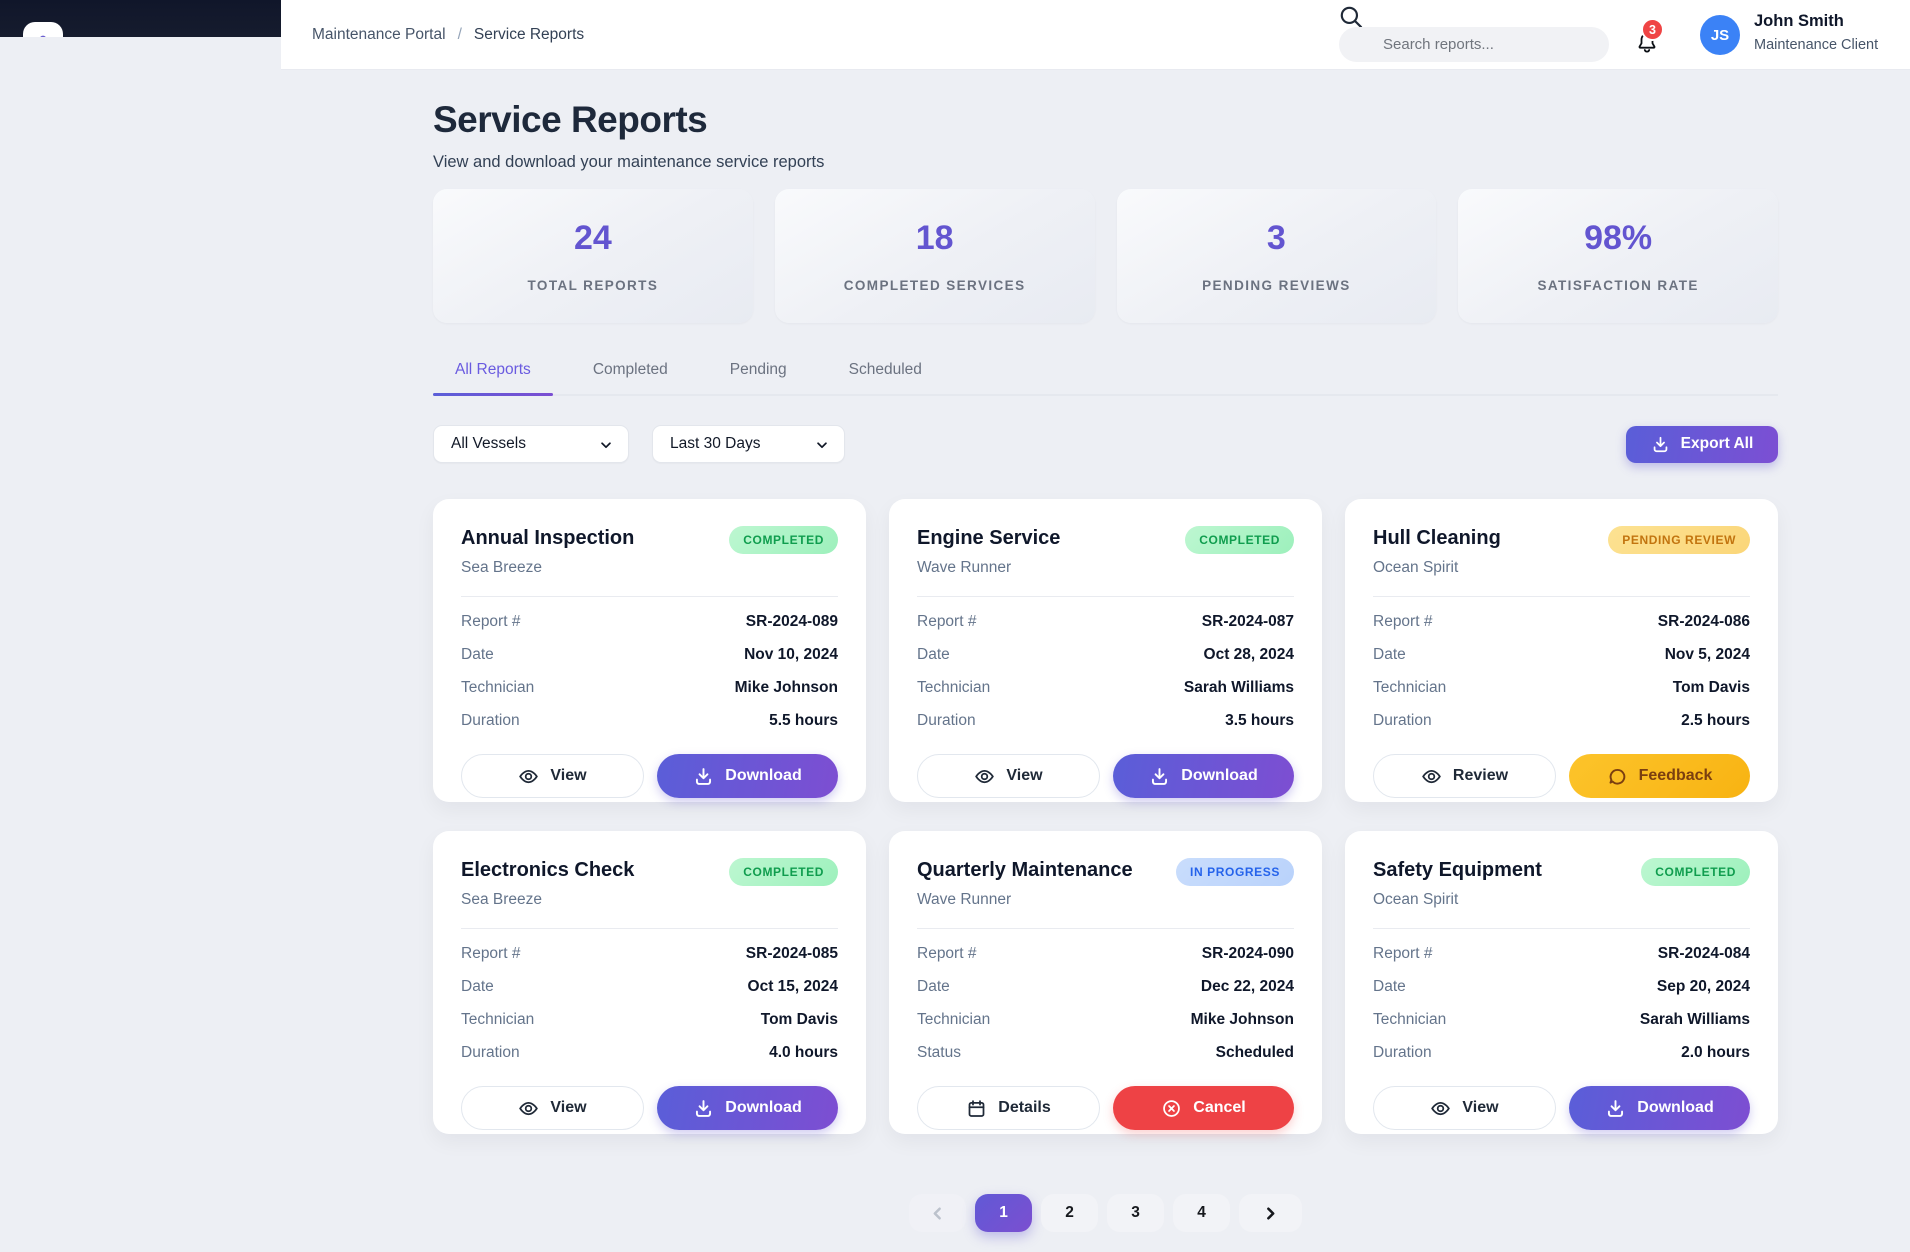  I want to click on notification-badge: 3, so click(1652, 29).